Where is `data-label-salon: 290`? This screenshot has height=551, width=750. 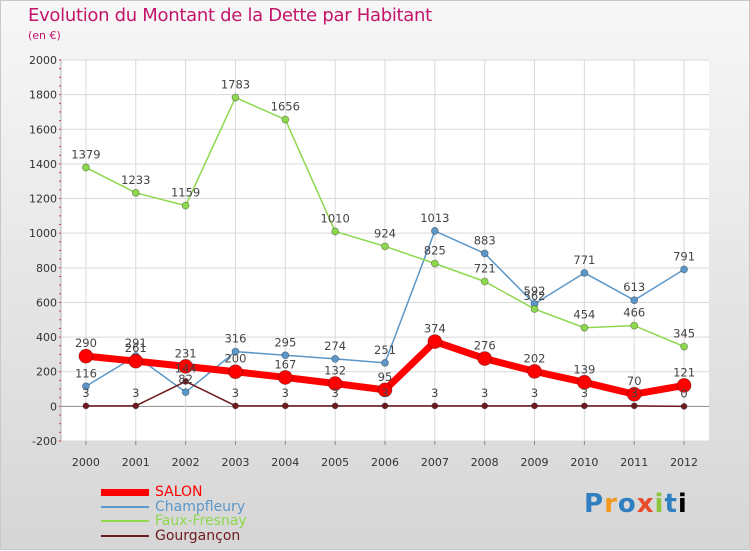 data-label-salon: 290 is located at coordinates (86, 343).